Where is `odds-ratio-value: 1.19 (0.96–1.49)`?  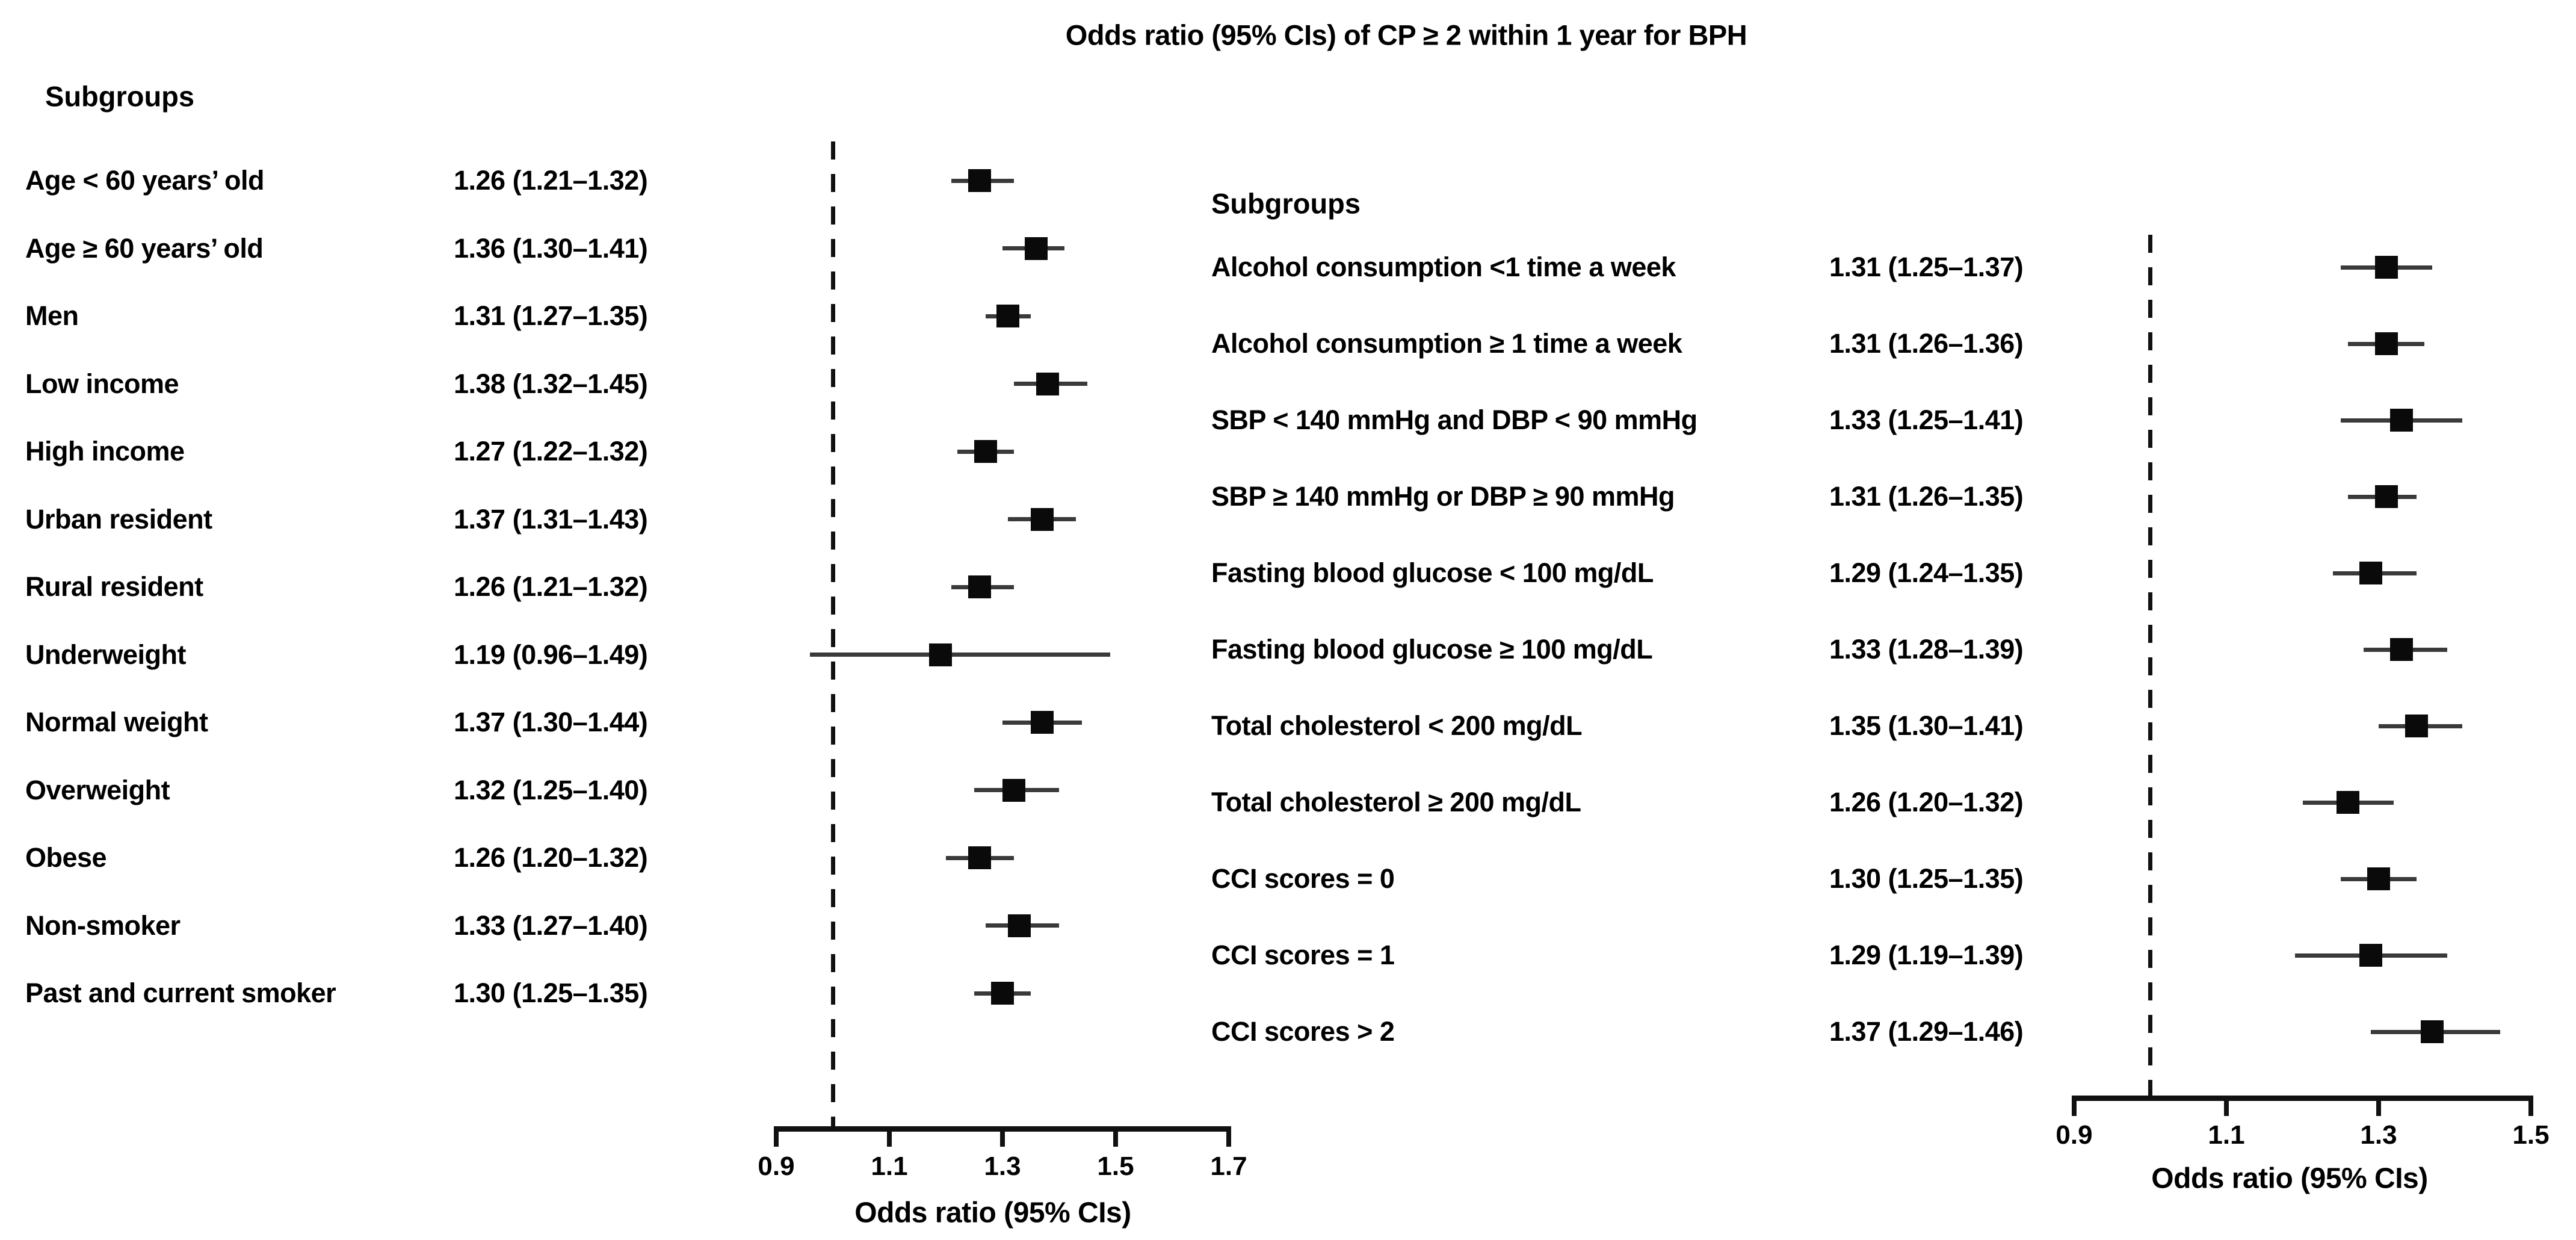
odds-ratio-value: 1.19 (0.96–1.49) is located at coordinates (551, 654).